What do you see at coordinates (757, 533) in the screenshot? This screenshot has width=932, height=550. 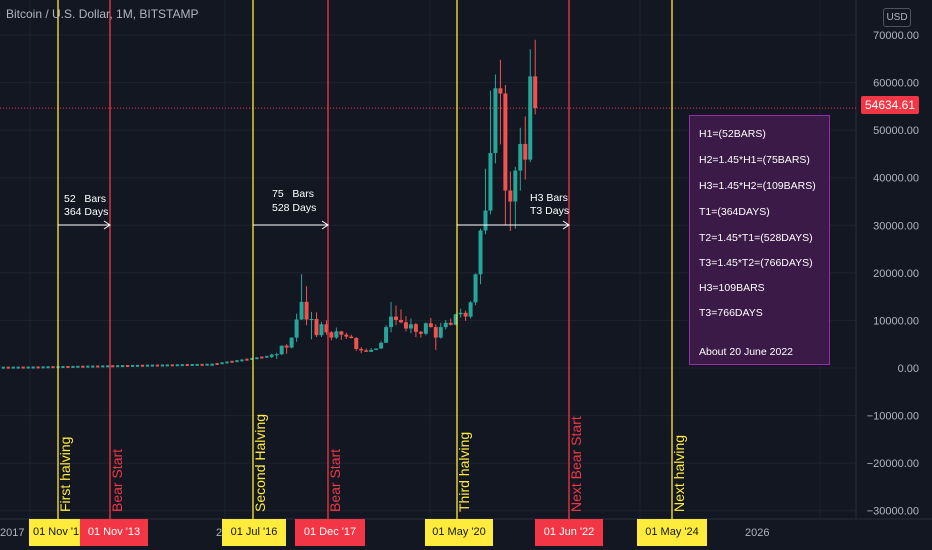 I see `time-axis-label: 2026` at bounding box center [757, 533].